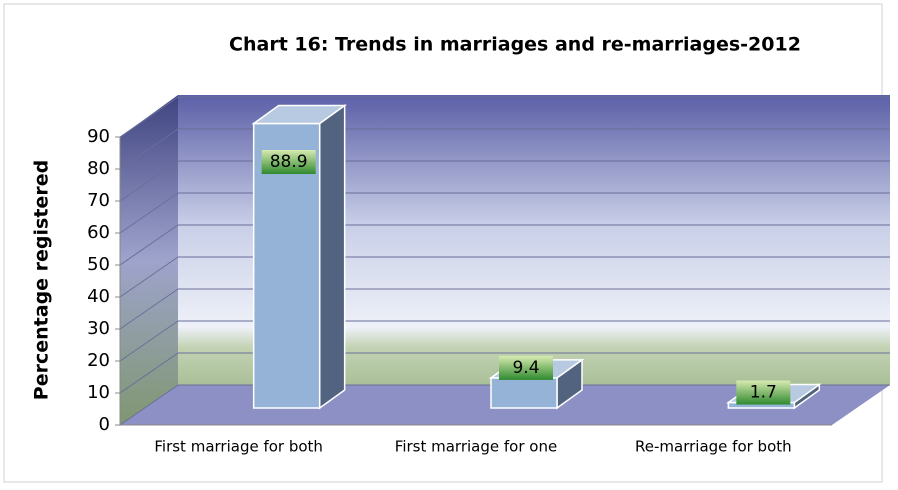  I want to click on y-tick-label: 0, so click(104, 424).